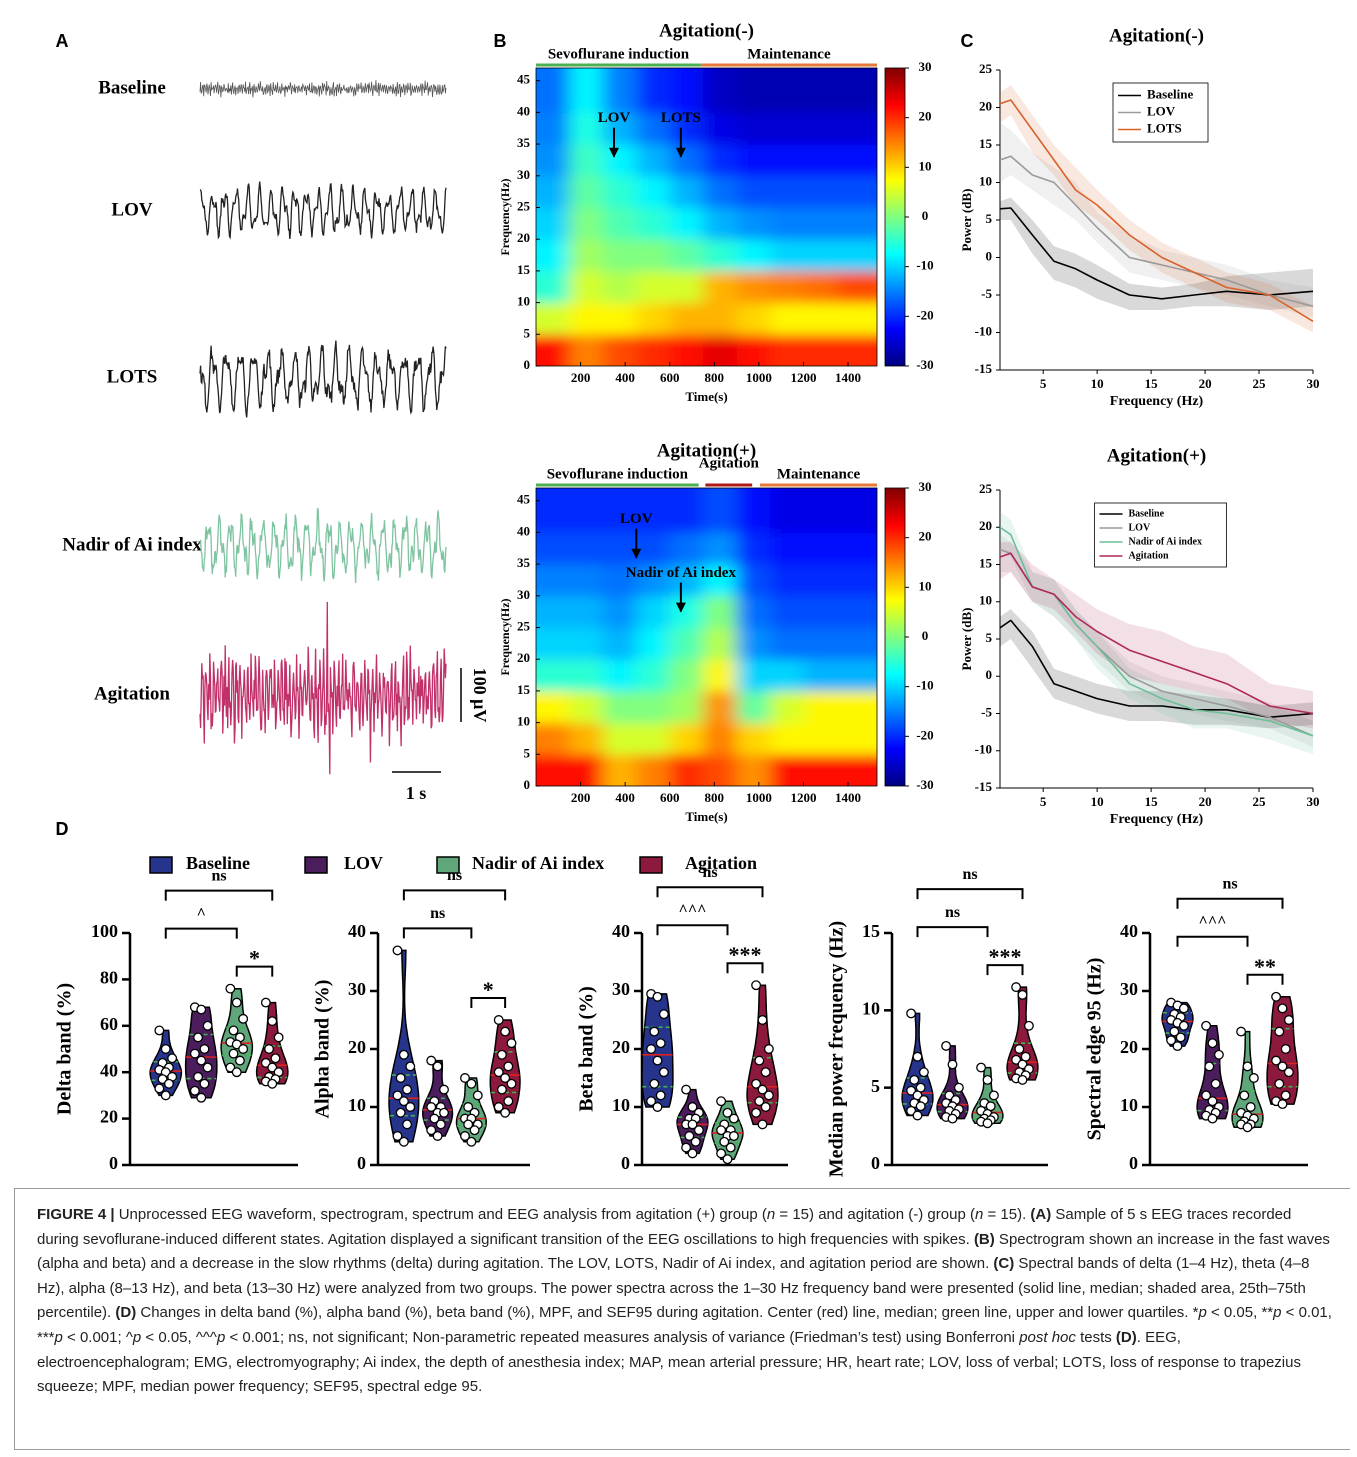 Image resolution: width=1357 pixels, height=1457 pixels. Describe the element at coordinates (985, 105) in the screenshot. I see `y-tick-label: 20` at that location.